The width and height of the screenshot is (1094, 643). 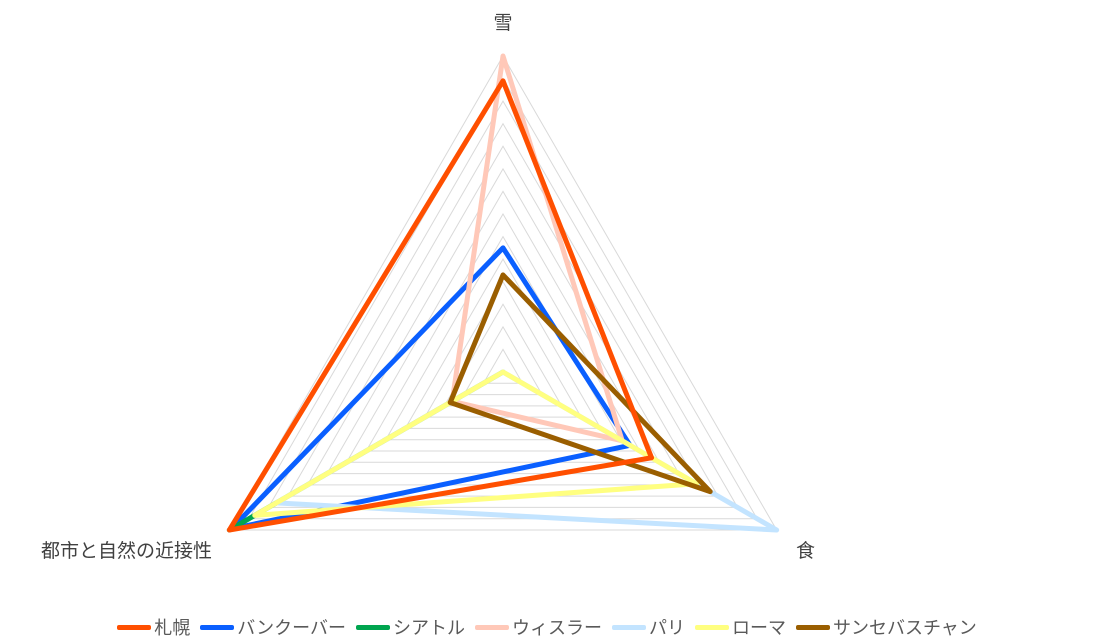 What do you see at coordinates (428, 628) in the screenshot?
I see `legend-label: シアトル` at bounding box center [428, 628].